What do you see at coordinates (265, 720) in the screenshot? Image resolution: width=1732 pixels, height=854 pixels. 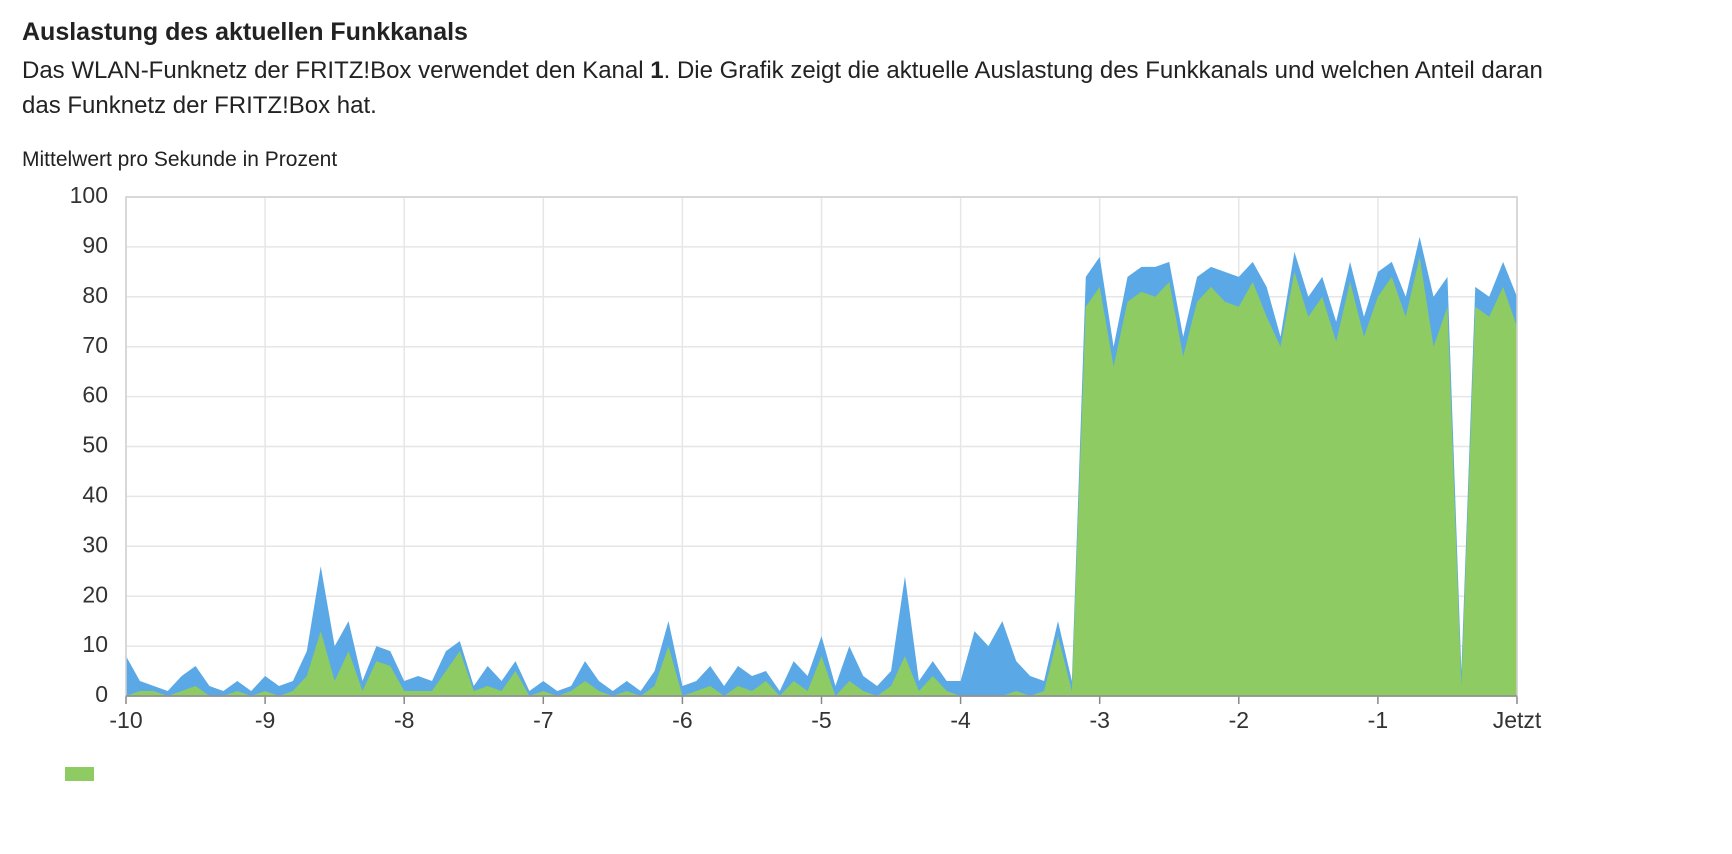 I see `x-tick-label: -9` at bounding box center [265, 720].